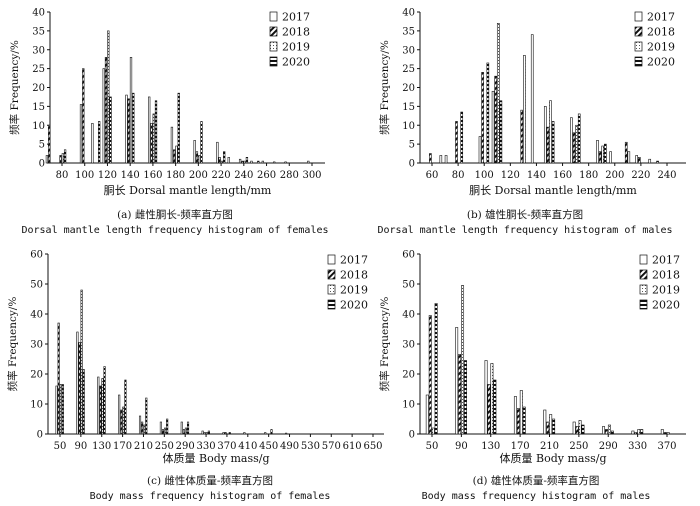 This screenshot has width=700, height=506. I want to click on legend-label-a-2019: 2019, so click(296, 47).